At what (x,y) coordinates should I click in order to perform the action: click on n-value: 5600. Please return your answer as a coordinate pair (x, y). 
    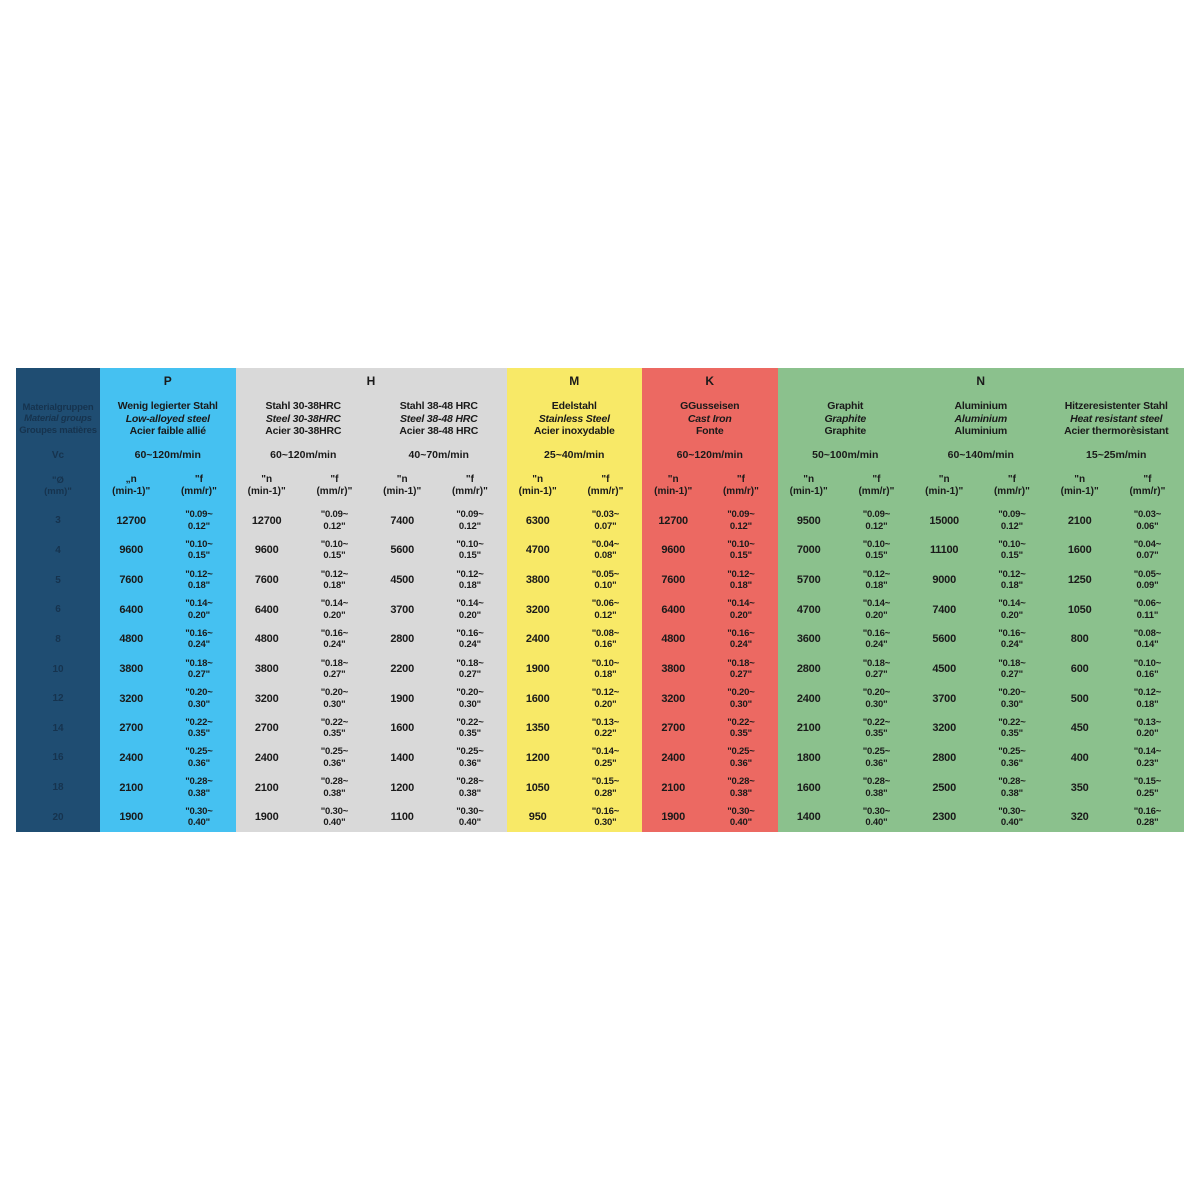
    Looking at the image, I should click on (944, 639).